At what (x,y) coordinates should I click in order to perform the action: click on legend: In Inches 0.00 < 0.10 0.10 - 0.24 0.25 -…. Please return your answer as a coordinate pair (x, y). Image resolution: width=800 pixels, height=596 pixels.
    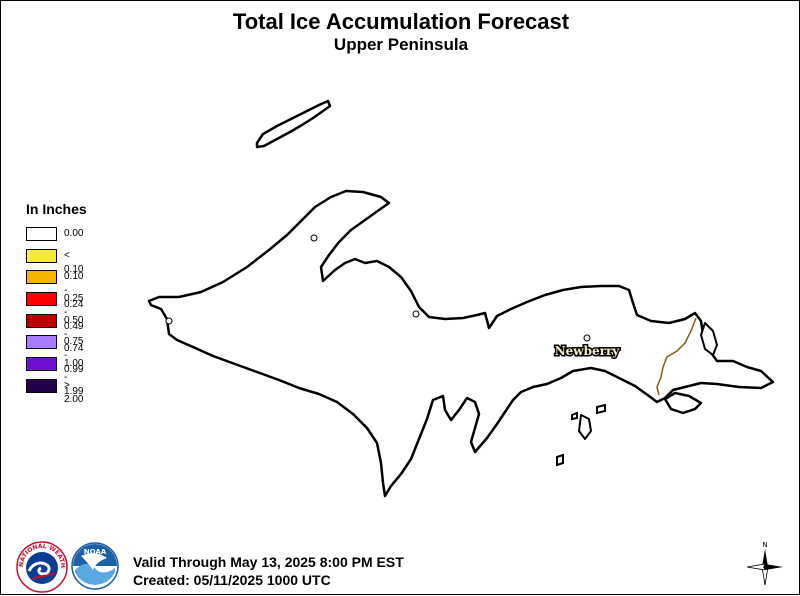
    Looking at the image, I should click on (56, 303).